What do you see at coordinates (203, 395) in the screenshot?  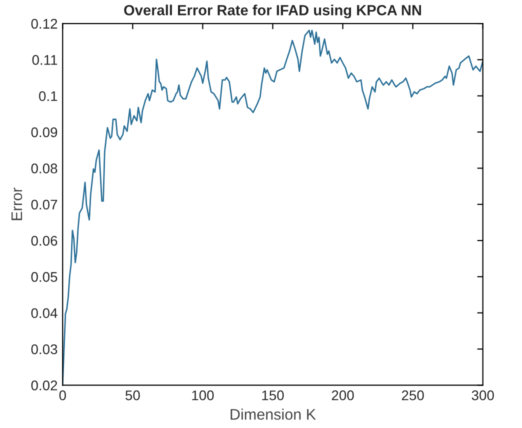 I see `x-tick-label: 100` at bounding box center [203, 395].